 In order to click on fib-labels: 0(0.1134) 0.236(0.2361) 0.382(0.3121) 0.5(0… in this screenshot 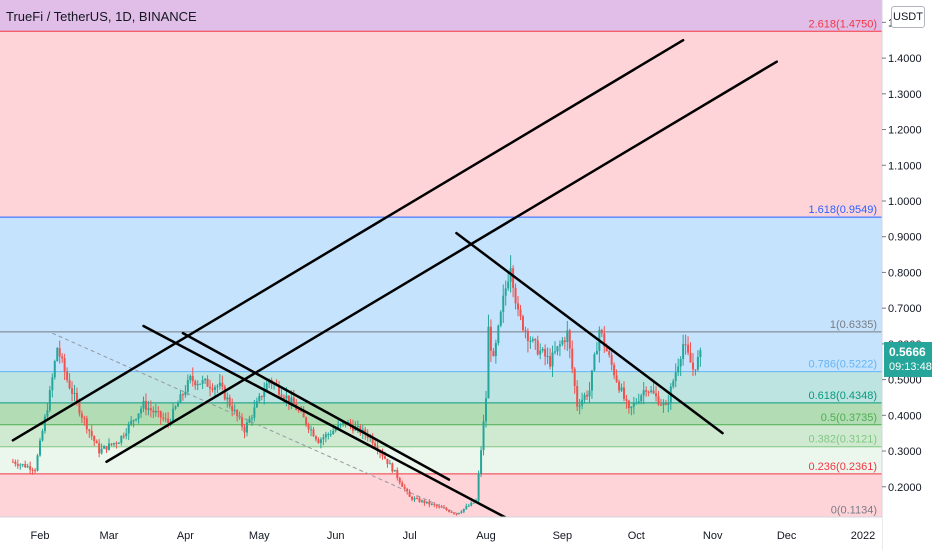, I will do `click(843, 267)`.